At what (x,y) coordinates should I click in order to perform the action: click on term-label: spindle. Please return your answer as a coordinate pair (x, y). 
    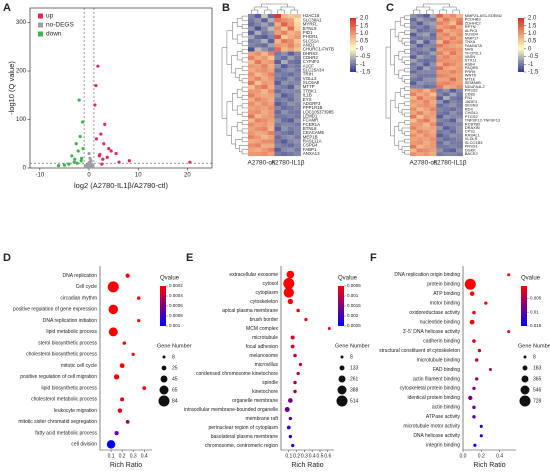
    Looking at the image, I should click on (270, 383).